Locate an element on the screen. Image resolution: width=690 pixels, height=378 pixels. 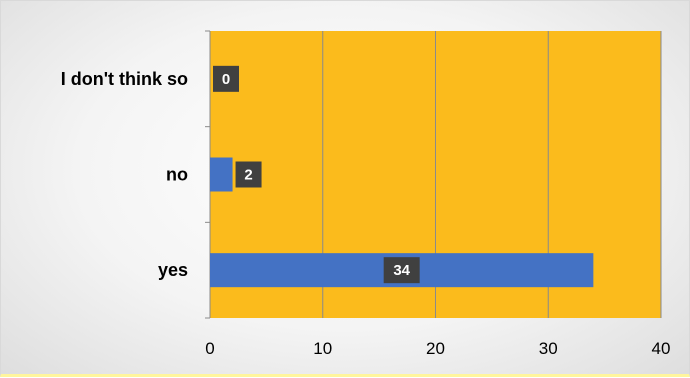
data-label: 34 is located at coordinates (401, 270).